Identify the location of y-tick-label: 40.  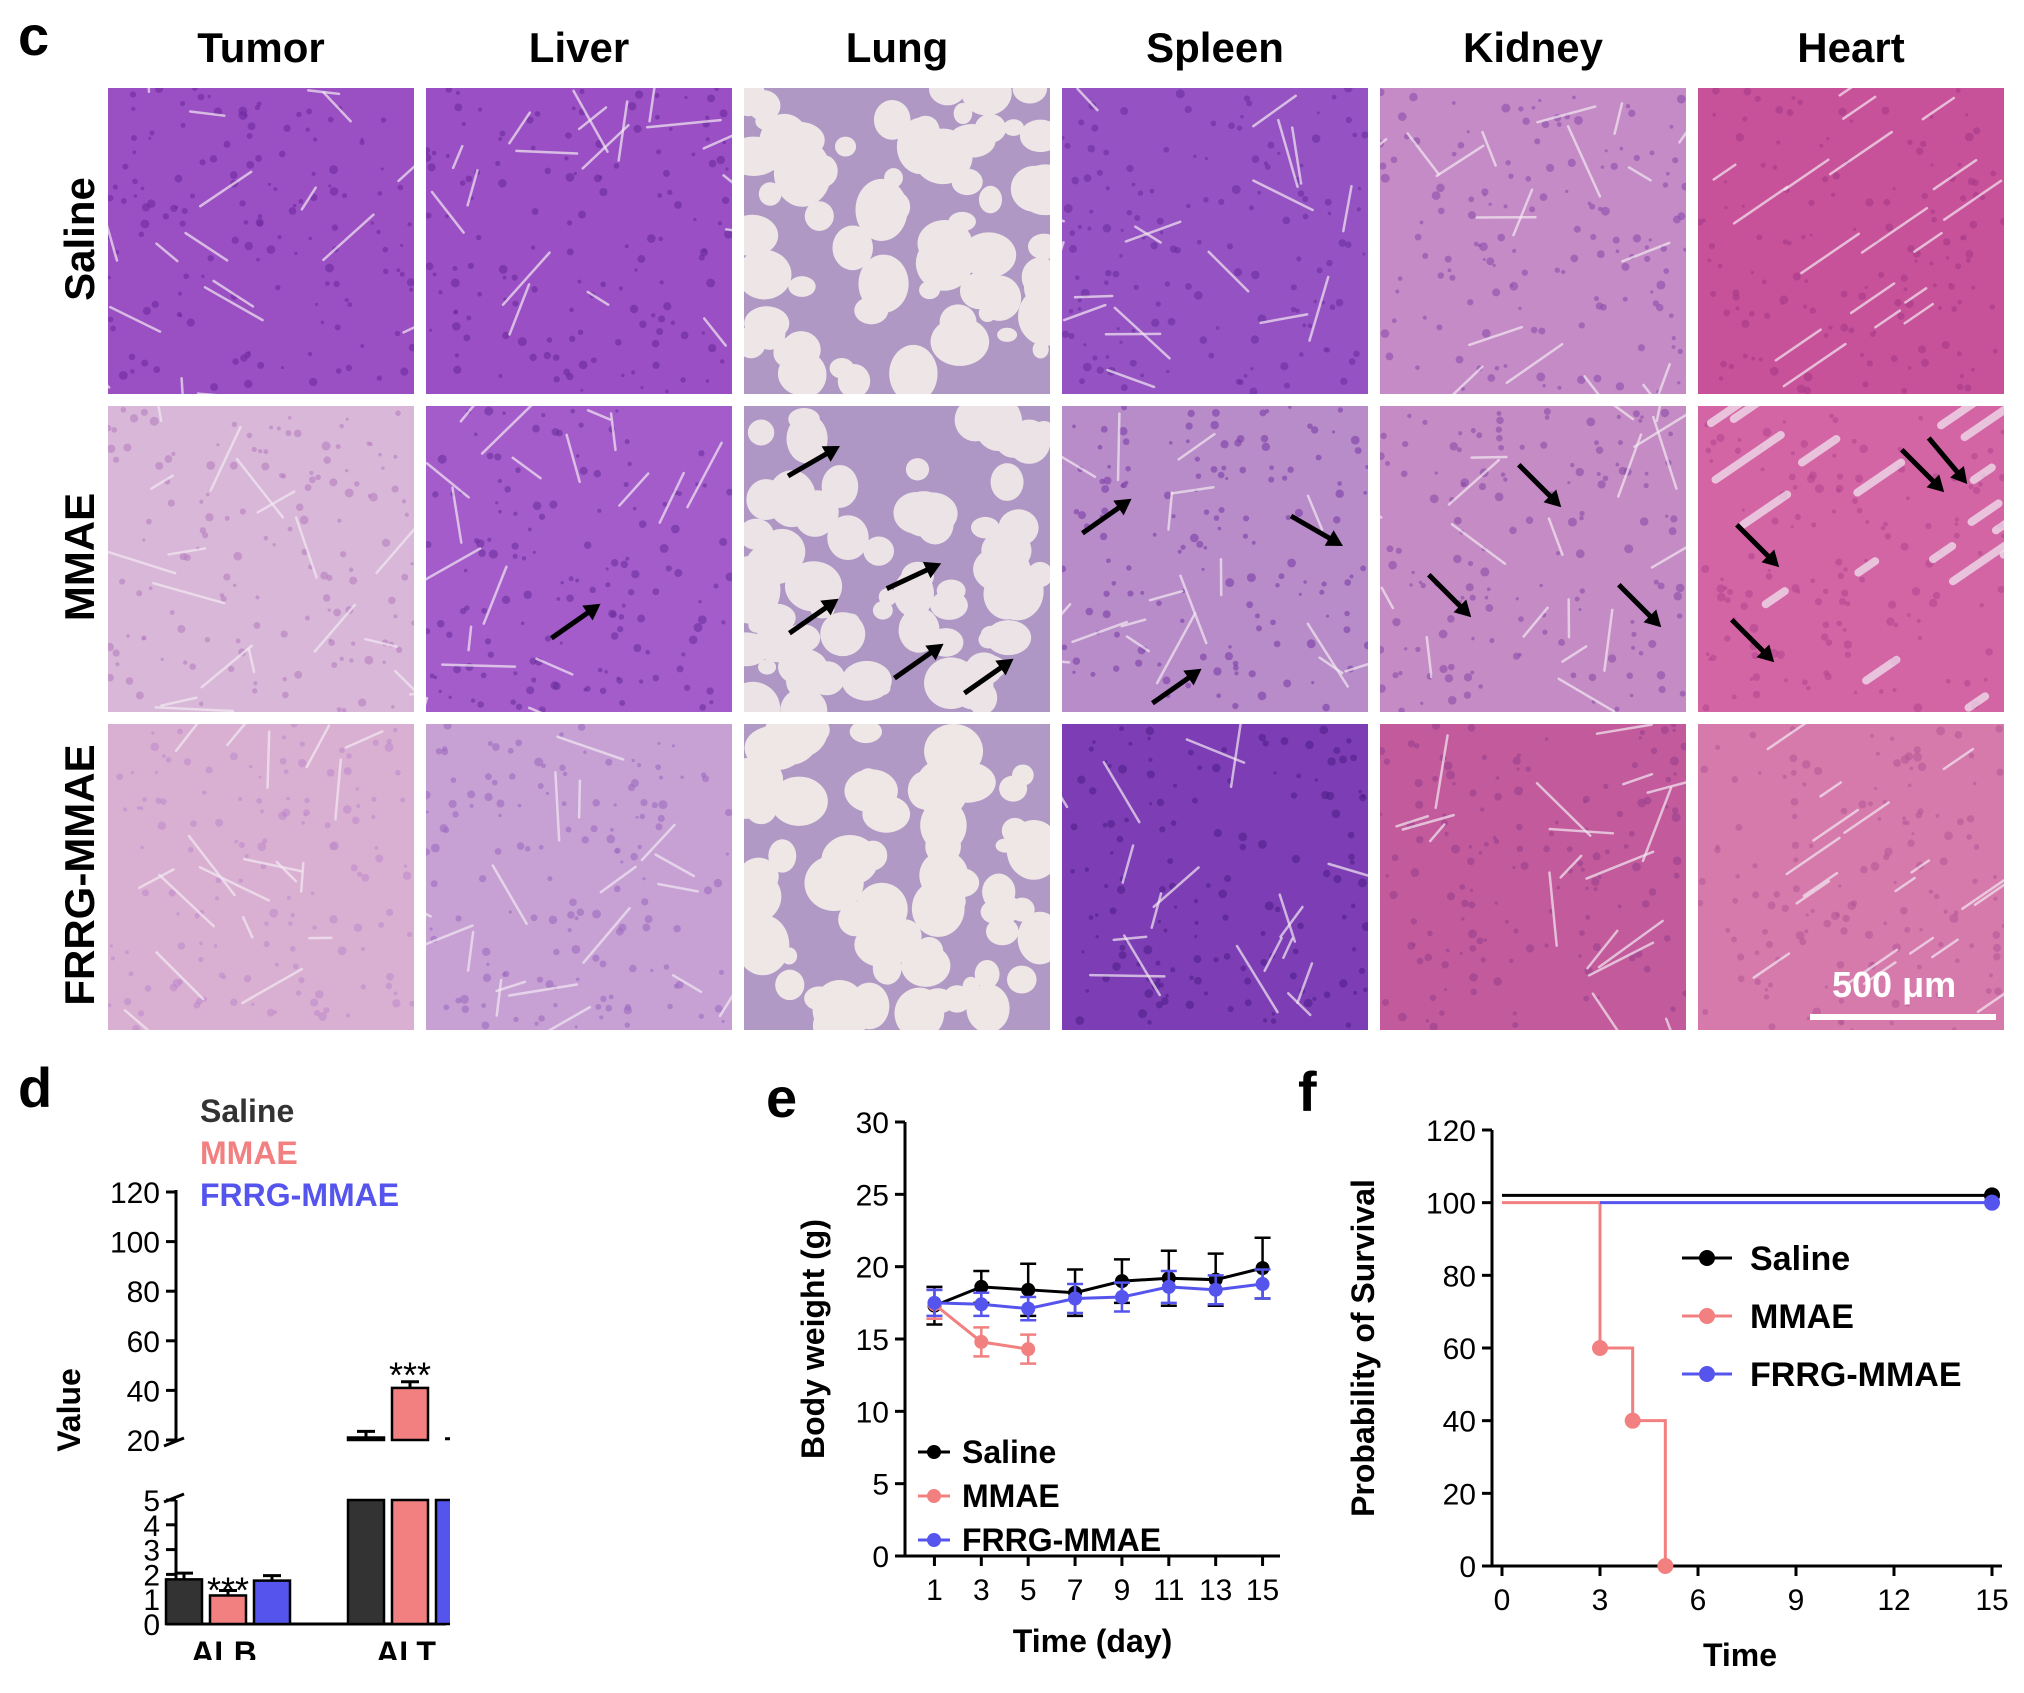
(143, 1391).